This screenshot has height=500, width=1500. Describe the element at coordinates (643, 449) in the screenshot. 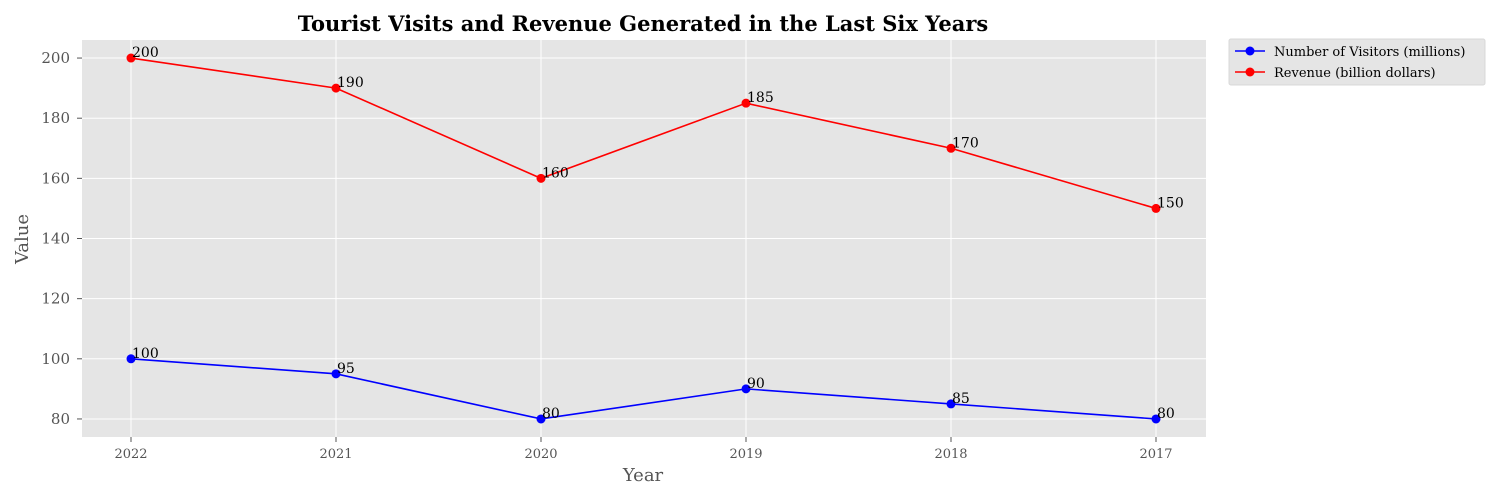

I see `x-axis-ticks: 2022 2021 2020 2019 2018 2017` at that location.